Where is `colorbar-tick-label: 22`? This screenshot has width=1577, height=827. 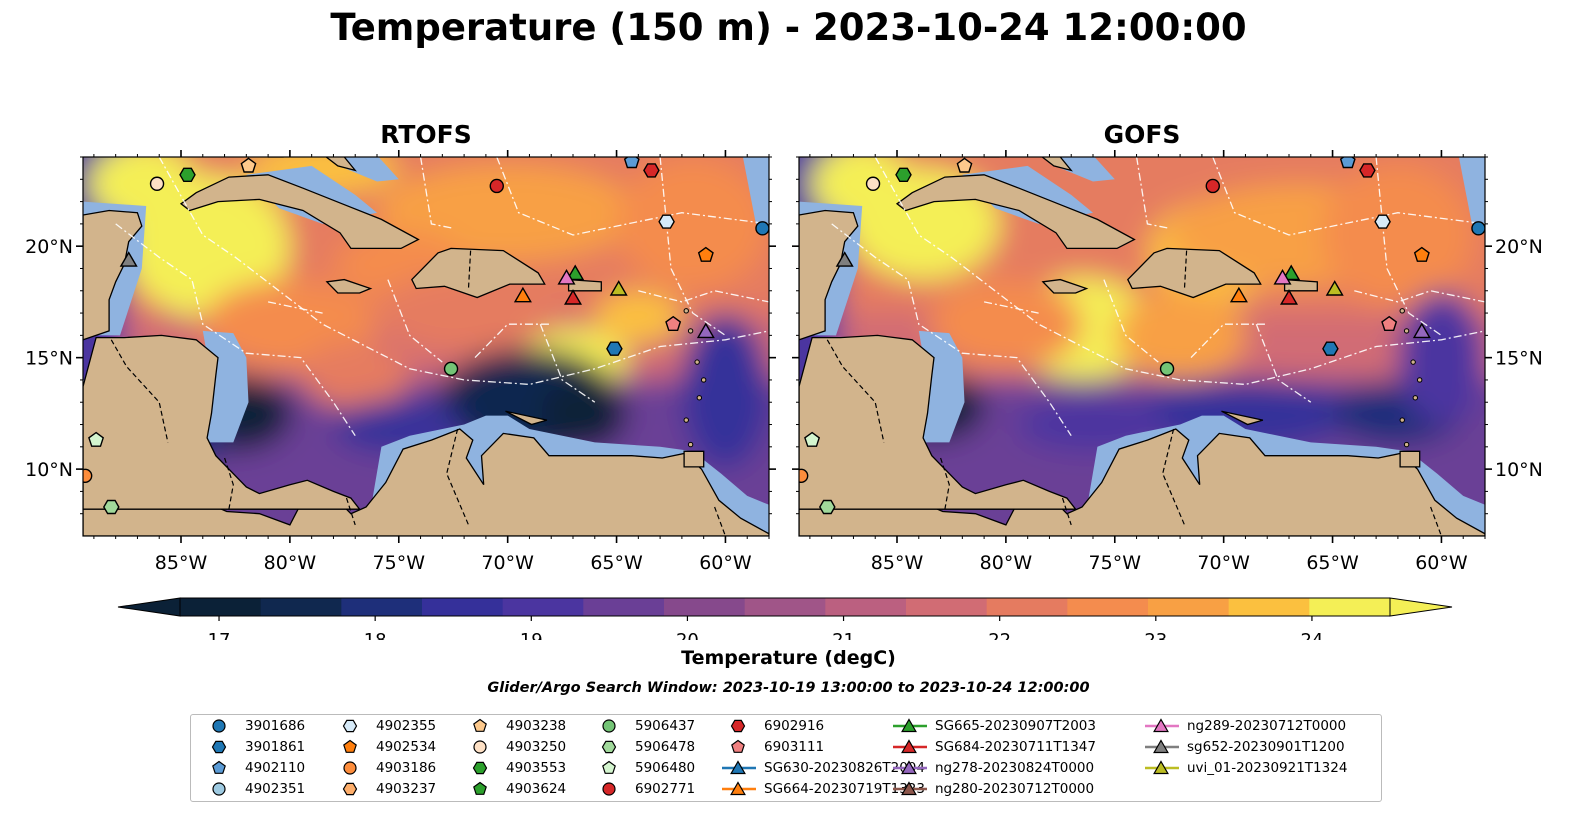
colorbar-tick-label: 22 is located at coordinates (999, 635).